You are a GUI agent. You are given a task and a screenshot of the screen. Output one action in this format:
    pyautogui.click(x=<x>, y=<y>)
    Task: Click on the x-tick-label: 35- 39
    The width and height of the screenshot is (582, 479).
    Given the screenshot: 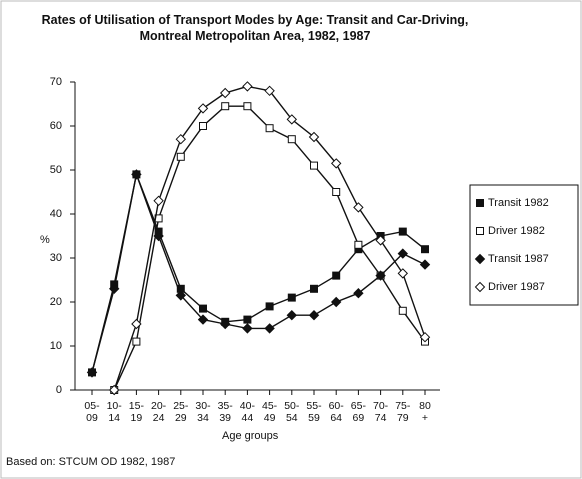 What is the action you would take?
    pyautogui.click(x=225, y=412)
    